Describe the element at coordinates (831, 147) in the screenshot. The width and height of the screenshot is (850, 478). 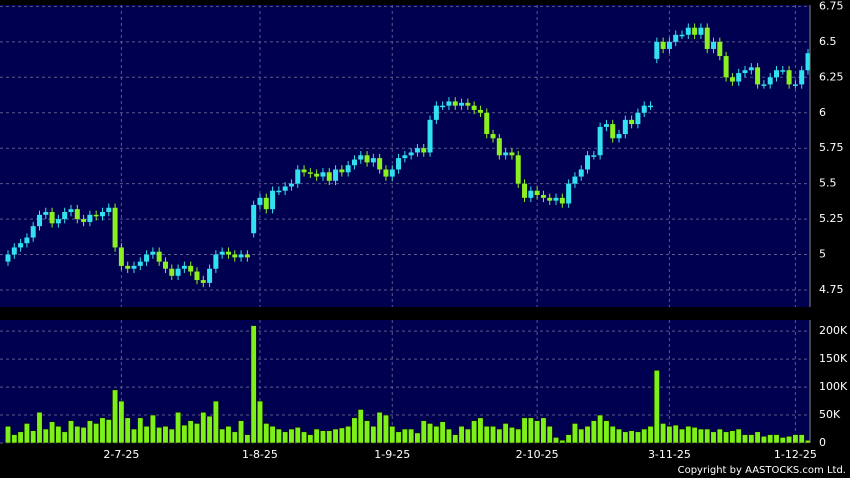
I see `y-tick-label: 5.75` at that location.